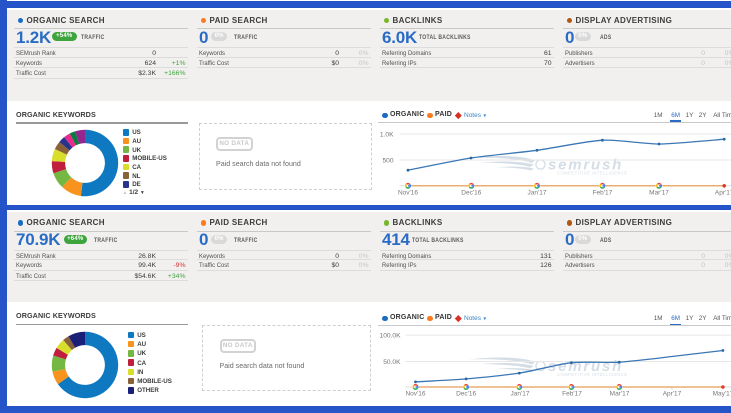  Describe the element at coordinates (387, 134) in the screenshot. I see `svg-text: 1.0K` at that location.